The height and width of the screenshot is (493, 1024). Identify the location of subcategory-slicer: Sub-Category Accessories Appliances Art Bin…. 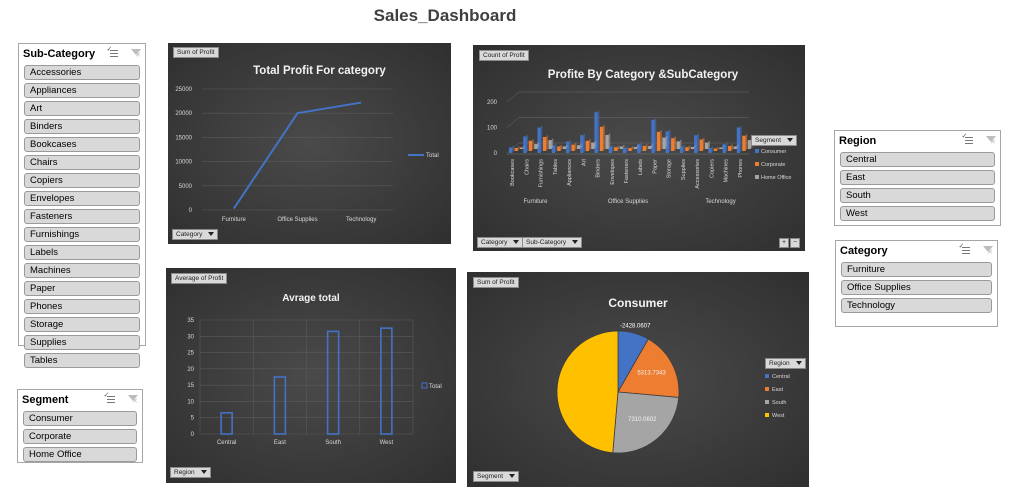
(82, 205).